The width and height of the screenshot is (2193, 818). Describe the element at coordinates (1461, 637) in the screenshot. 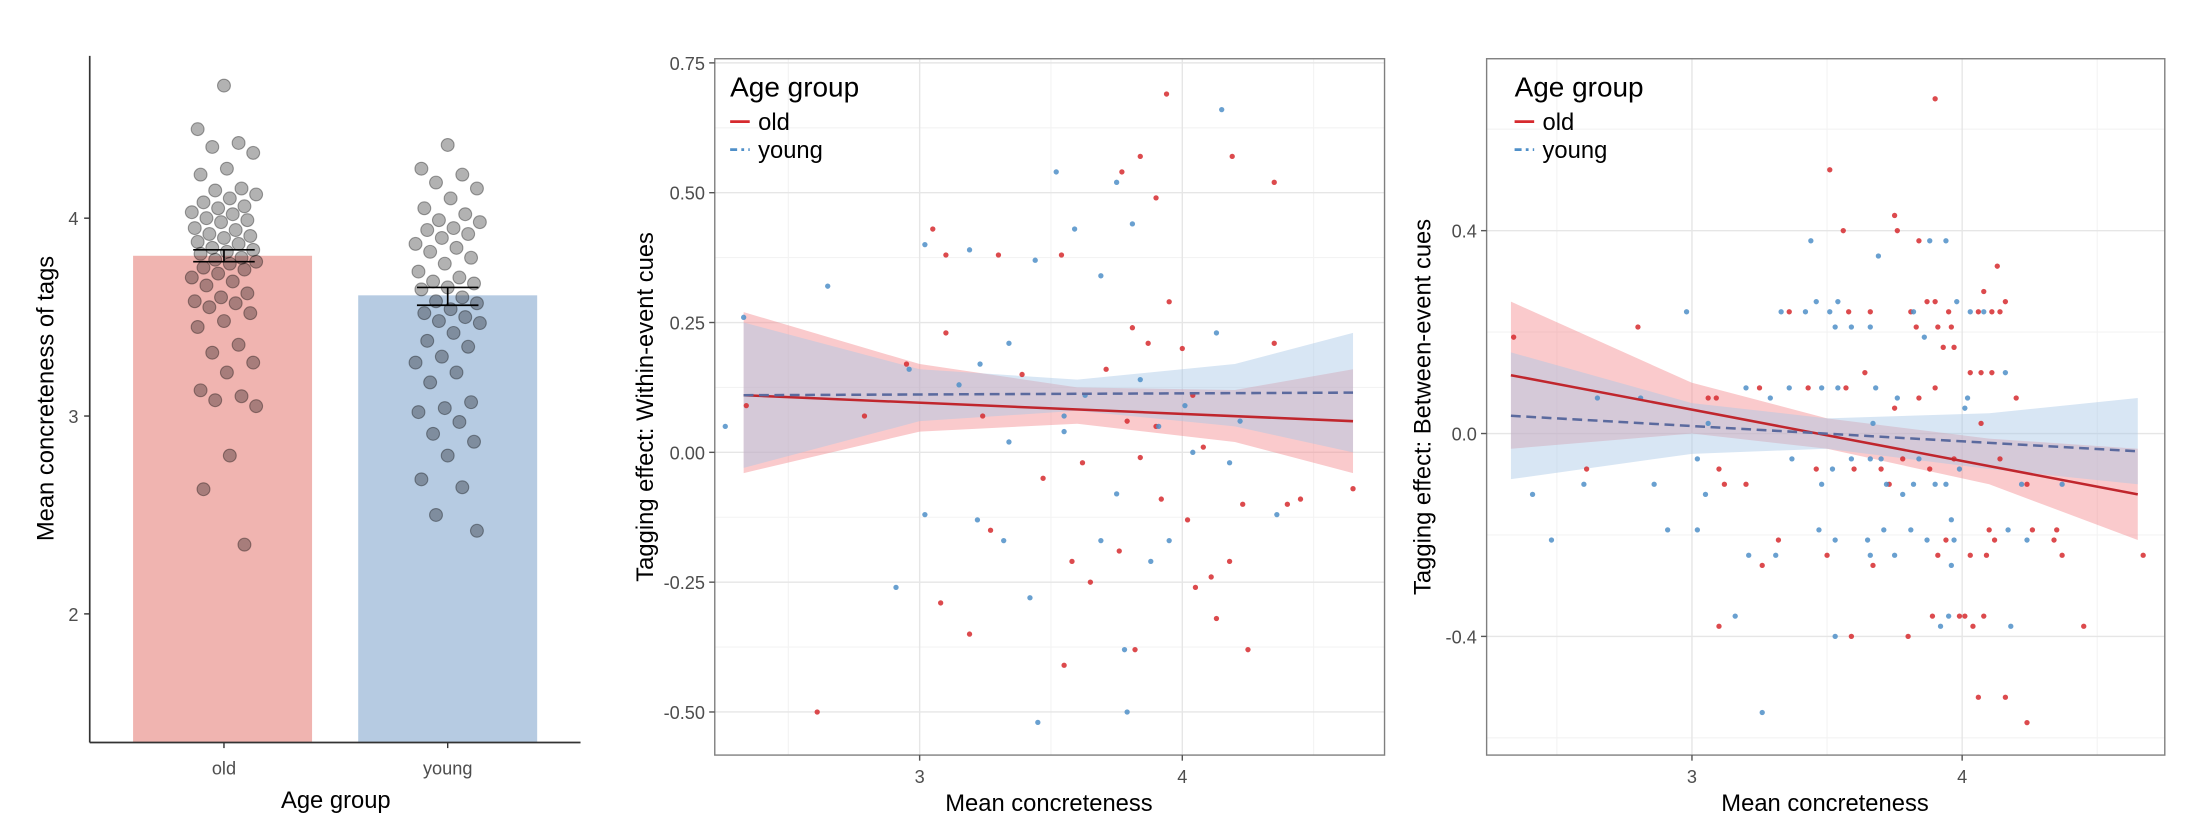

I see `y-tick-label: -0.4` at that location.